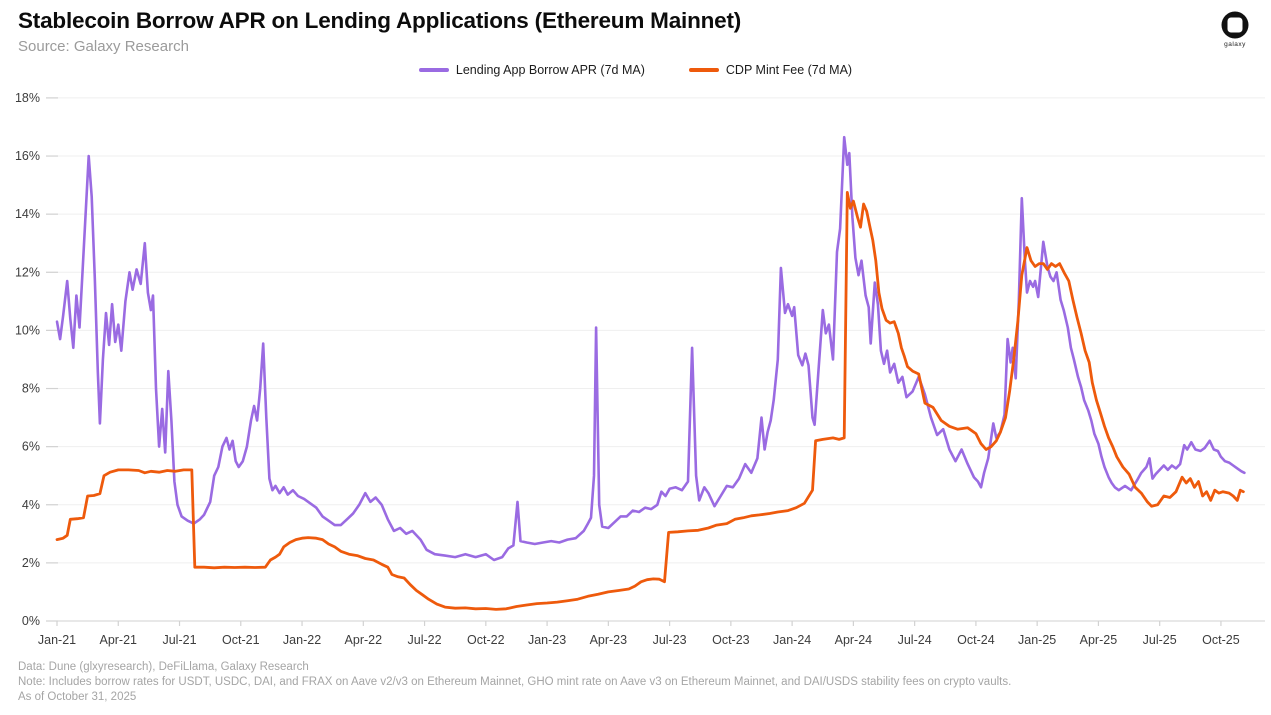 The image size is (1271, 715). I want to click on y-axis-labels: 0% 2% 4% 6% 8% 10% 12% 14% 16% 18%, so click(27, 359).